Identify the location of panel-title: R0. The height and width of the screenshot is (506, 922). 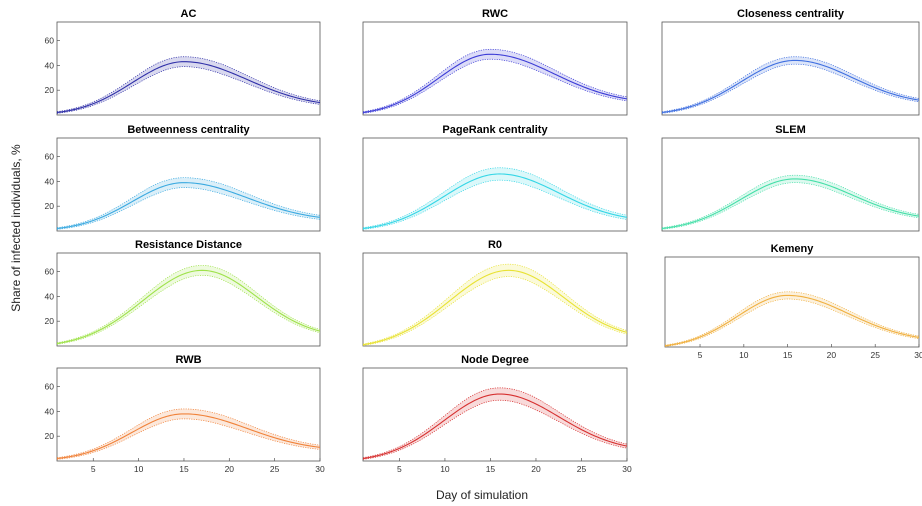
(495, 245).